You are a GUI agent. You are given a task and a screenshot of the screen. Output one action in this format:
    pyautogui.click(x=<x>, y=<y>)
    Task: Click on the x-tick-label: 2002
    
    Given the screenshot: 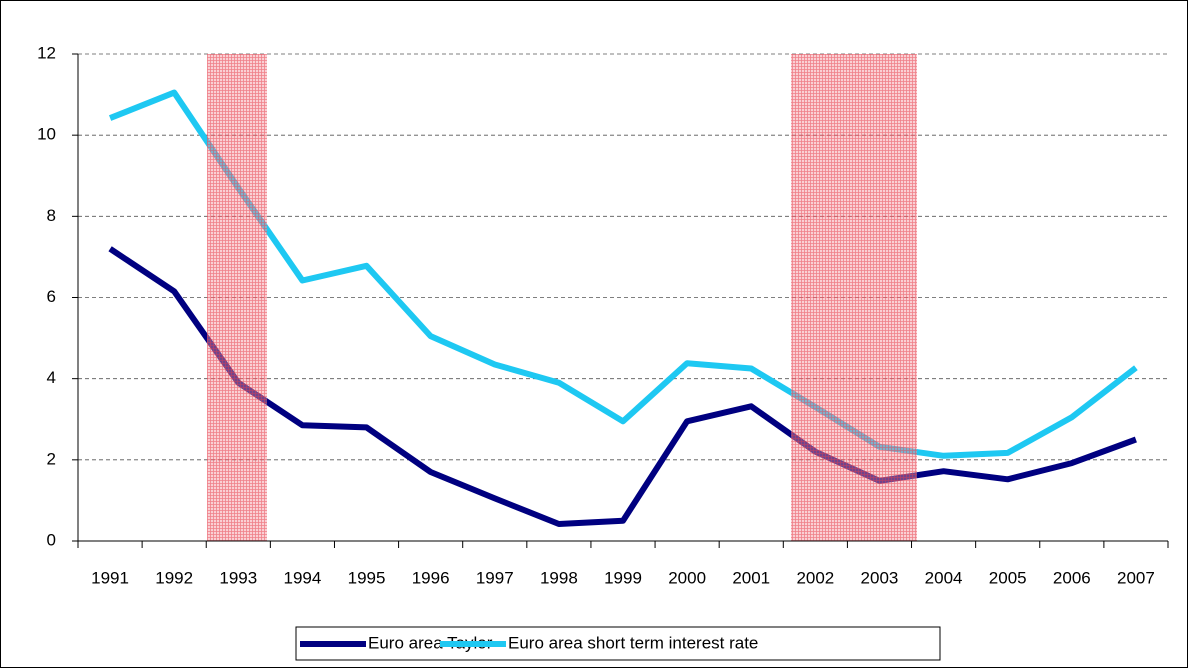 What is the action you would take?
    pyautogui.click(x=815, y=577)
    